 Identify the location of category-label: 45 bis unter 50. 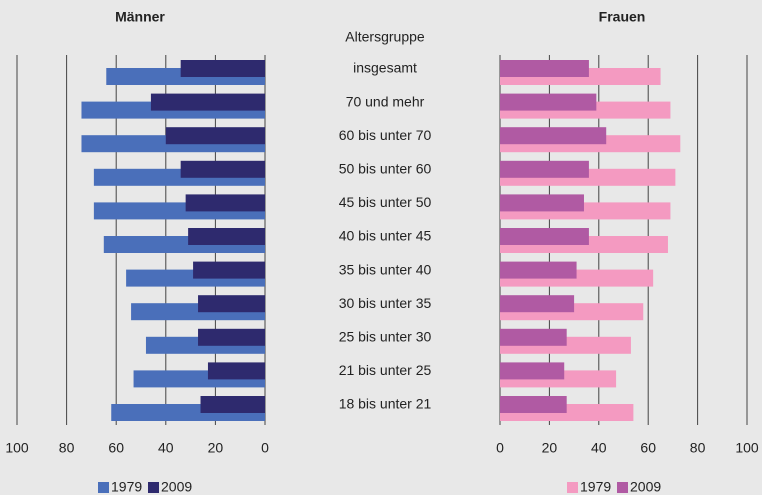
(385, 202).